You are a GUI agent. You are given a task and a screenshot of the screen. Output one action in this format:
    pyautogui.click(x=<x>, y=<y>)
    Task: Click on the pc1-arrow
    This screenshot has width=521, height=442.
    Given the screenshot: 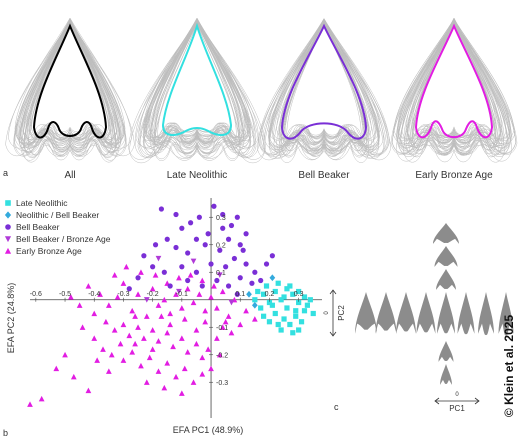 What is the action you would take?
    pyautogui.click(x=457, y=401)
    